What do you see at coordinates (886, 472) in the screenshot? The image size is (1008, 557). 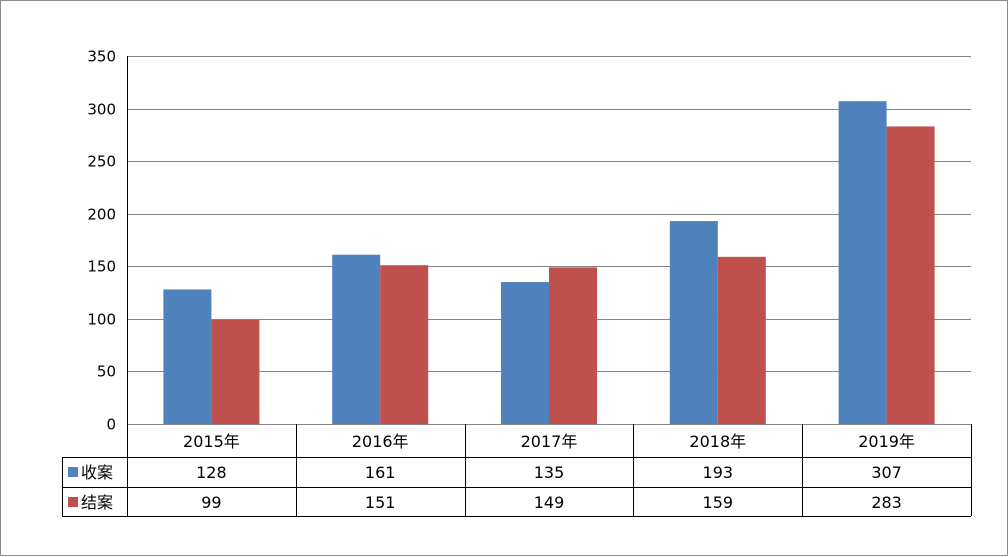 I see `table-value-cell: 307` at bounding box center [886, 472].